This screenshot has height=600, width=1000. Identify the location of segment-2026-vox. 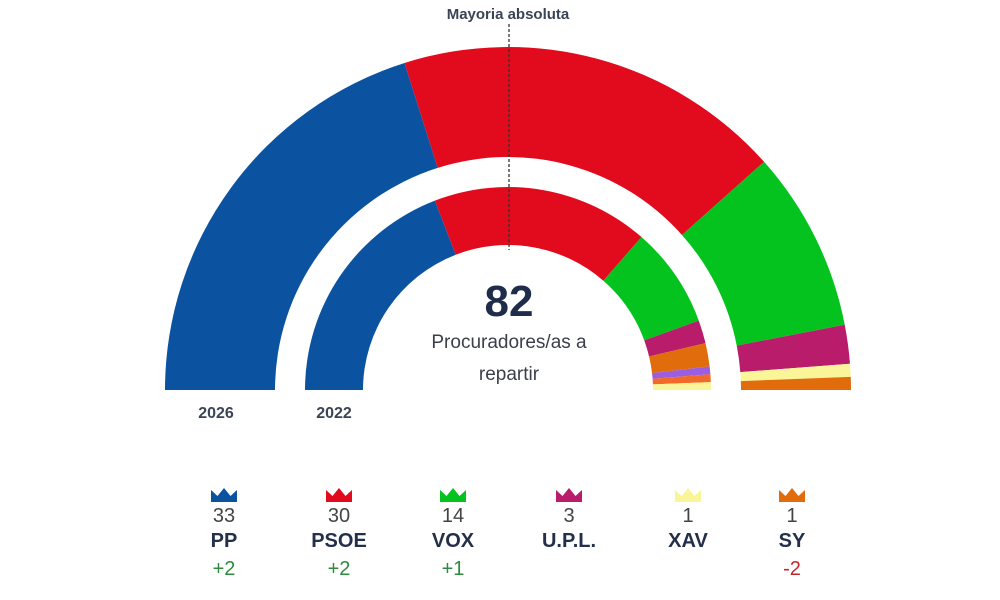
(763, 253).